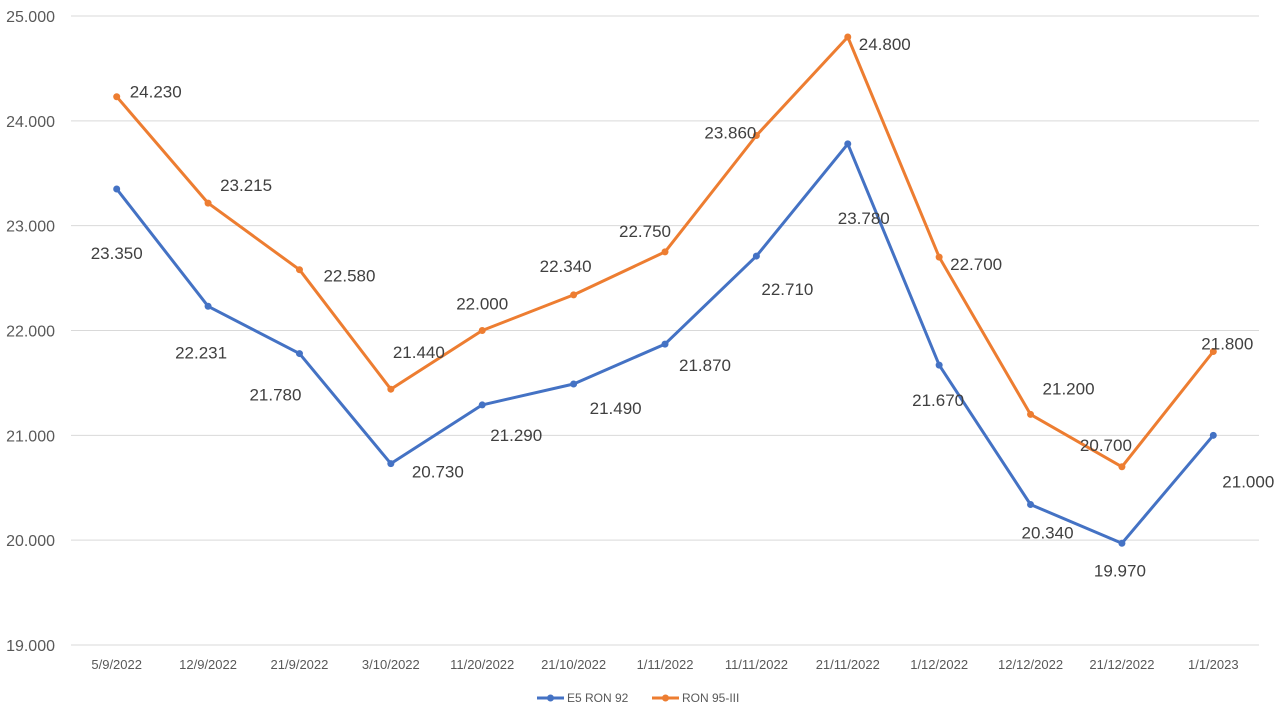  Describe the element at coordinates (30, 436) in the screenshot. I see `y-tick-label: 21.000` at that location.